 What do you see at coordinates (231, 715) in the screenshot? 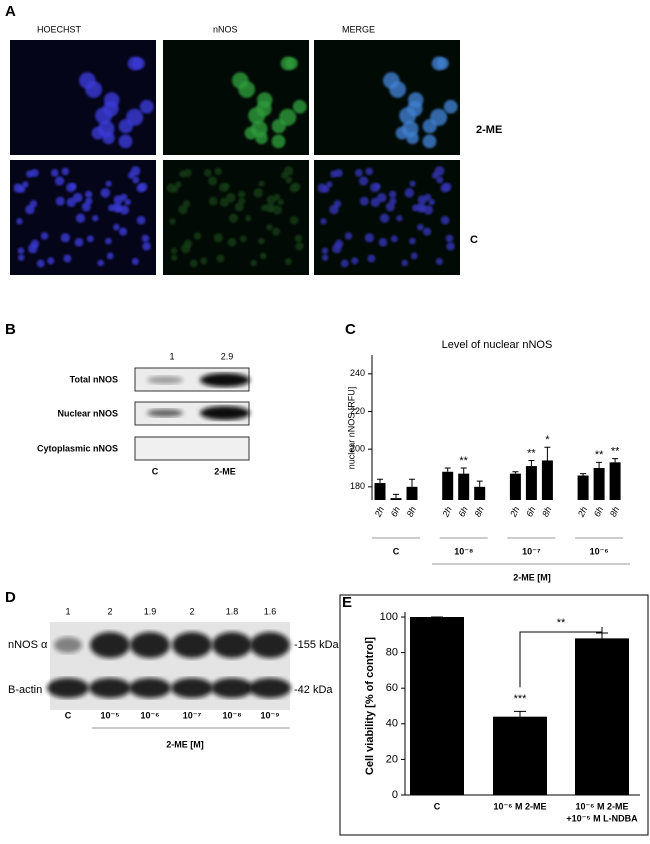
I see `lane-label: 10⁻⁸` at bounding box center [231, 715].